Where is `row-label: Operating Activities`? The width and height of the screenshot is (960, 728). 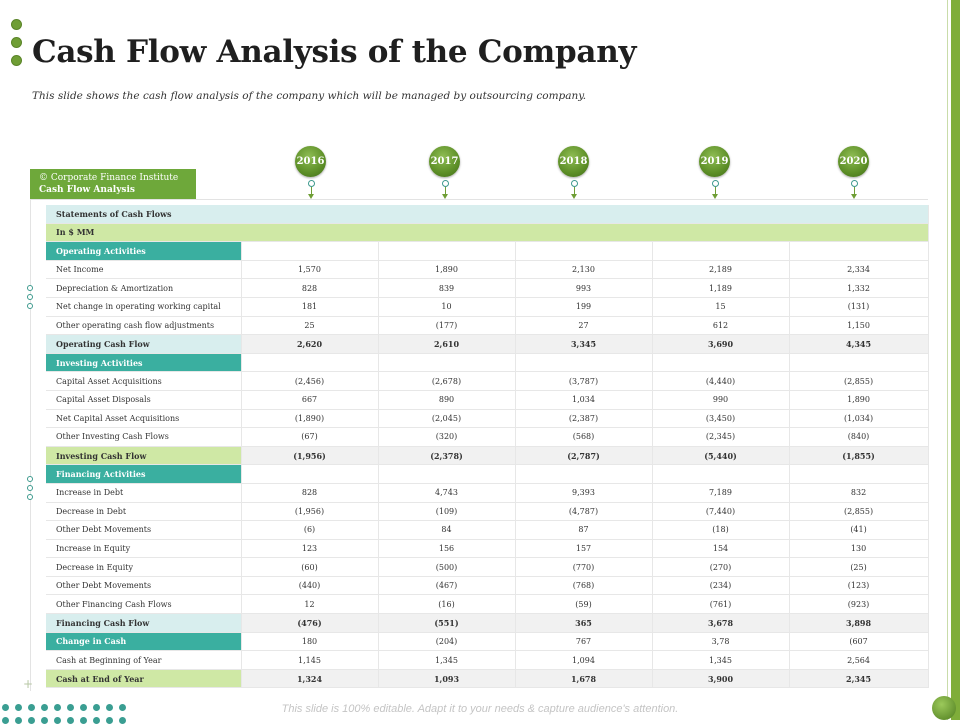
row-label: Operating Activities is located at coordinates (144, 251).